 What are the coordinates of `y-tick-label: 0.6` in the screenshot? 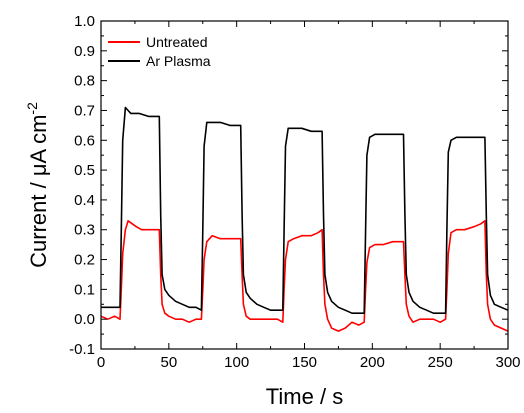 It's located at (84, 140).